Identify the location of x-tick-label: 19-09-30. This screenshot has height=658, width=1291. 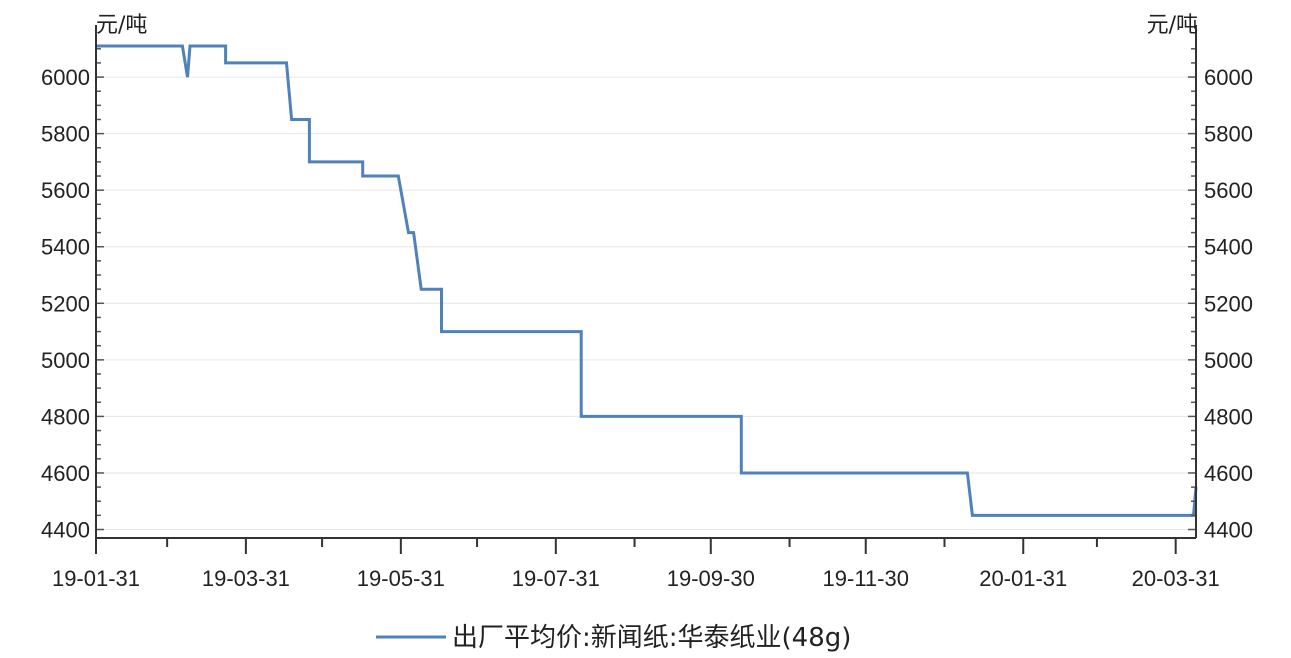
(711, 578).